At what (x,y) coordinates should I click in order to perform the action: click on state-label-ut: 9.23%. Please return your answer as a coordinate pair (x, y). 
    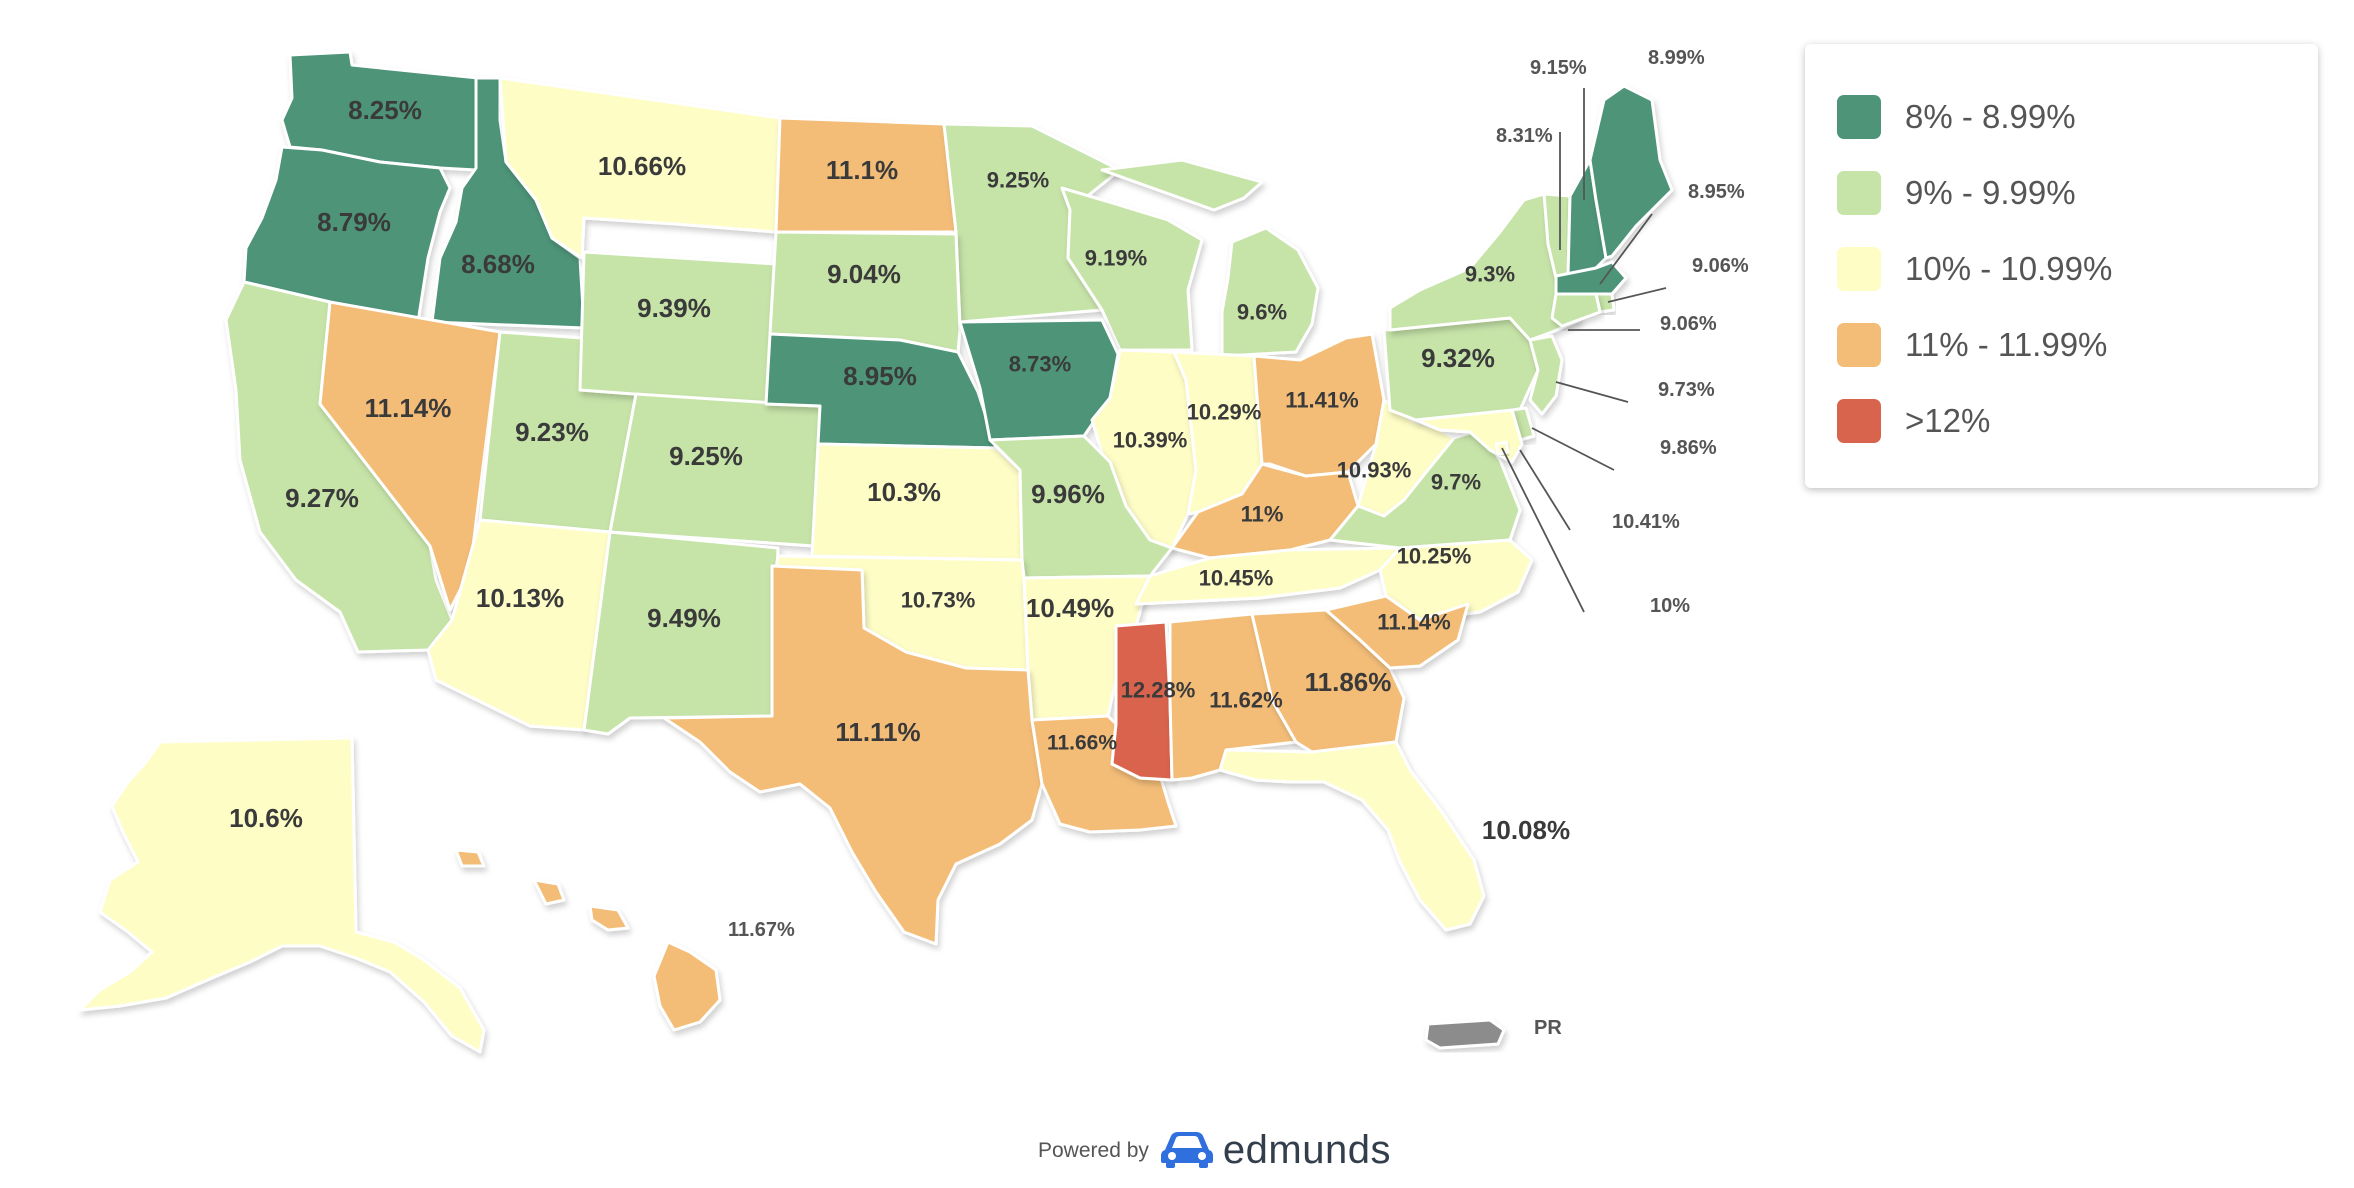
    Looking at the image, I should click on (552, 432).